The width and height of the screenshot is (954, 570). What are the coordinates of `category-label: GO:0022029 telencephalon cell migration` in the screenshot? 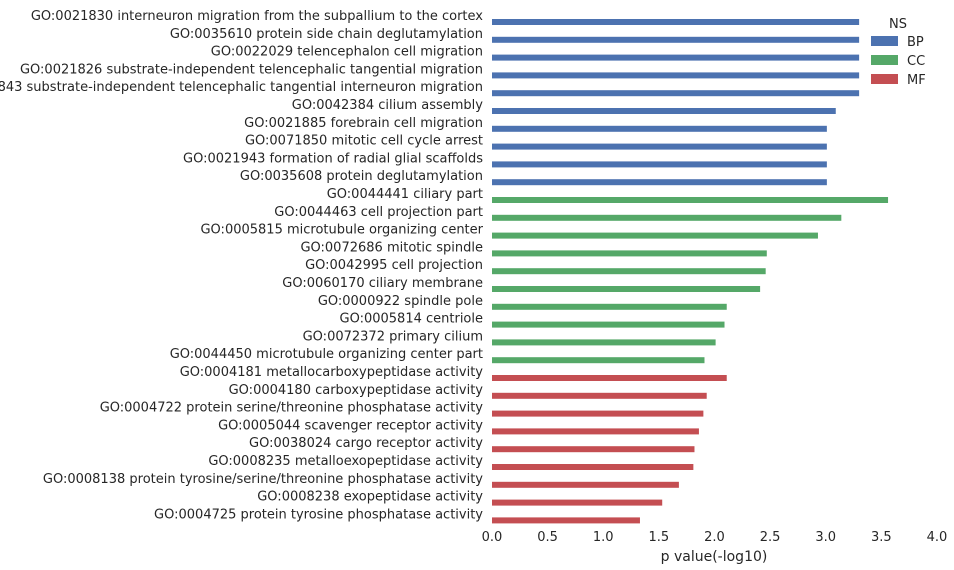 It's located at (347, 52).